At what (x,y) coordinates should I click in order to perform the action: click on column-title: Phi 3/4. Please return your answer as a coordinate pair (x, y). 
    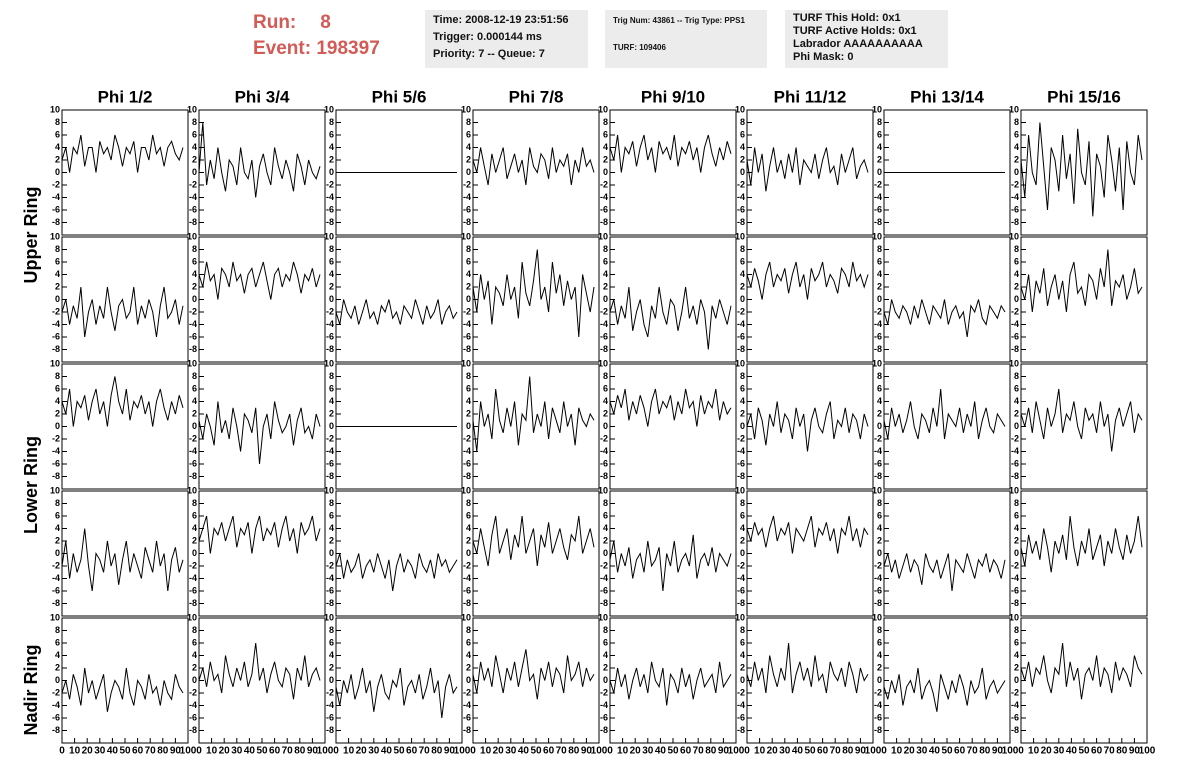
    Looking at the image, I should click on (262, 96).